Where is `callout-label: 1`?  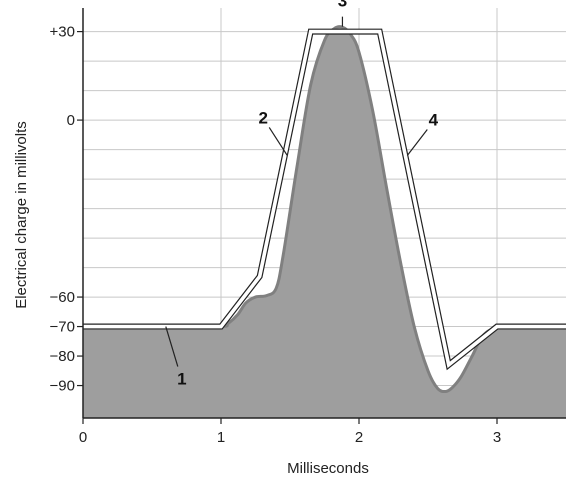
callout-label: 1 is located at coordinates (181, 379).